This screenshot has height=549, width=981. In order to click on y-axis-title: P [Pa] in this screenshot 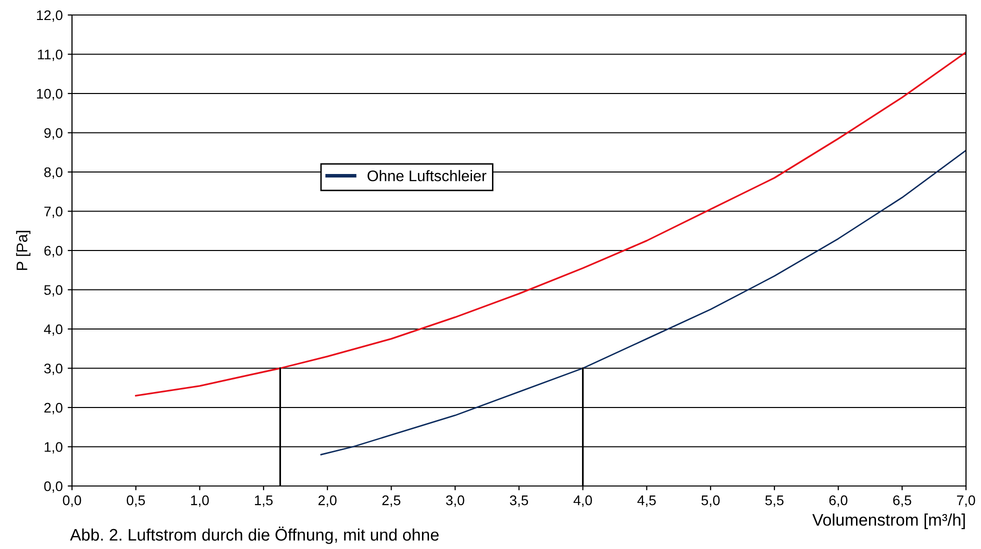, I will do `click(23, 250)`.